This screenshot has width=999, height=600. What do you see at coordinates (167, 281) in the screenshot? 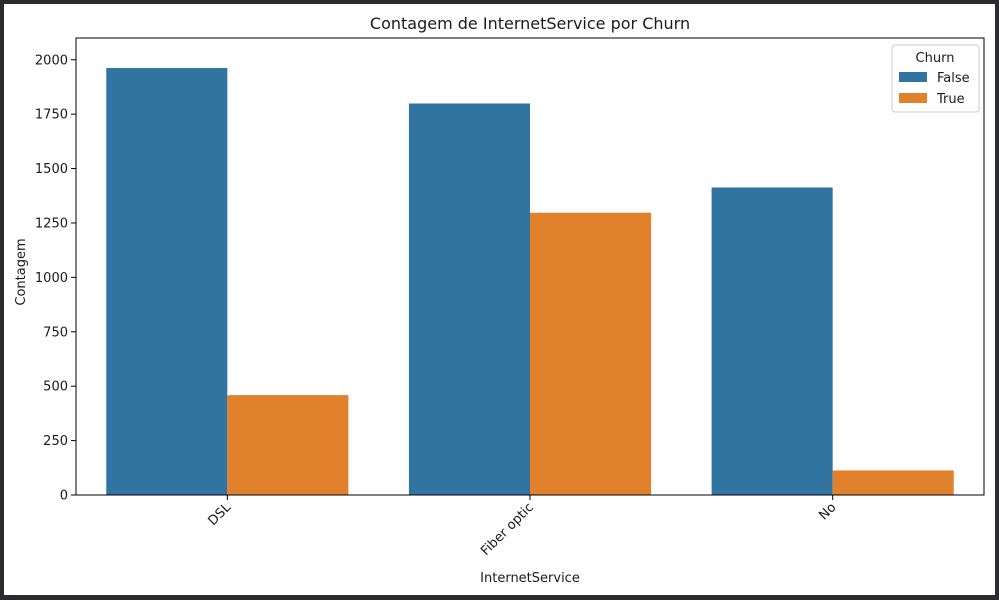
I see `bar-dsl-false` at bounding box center [167, 281].